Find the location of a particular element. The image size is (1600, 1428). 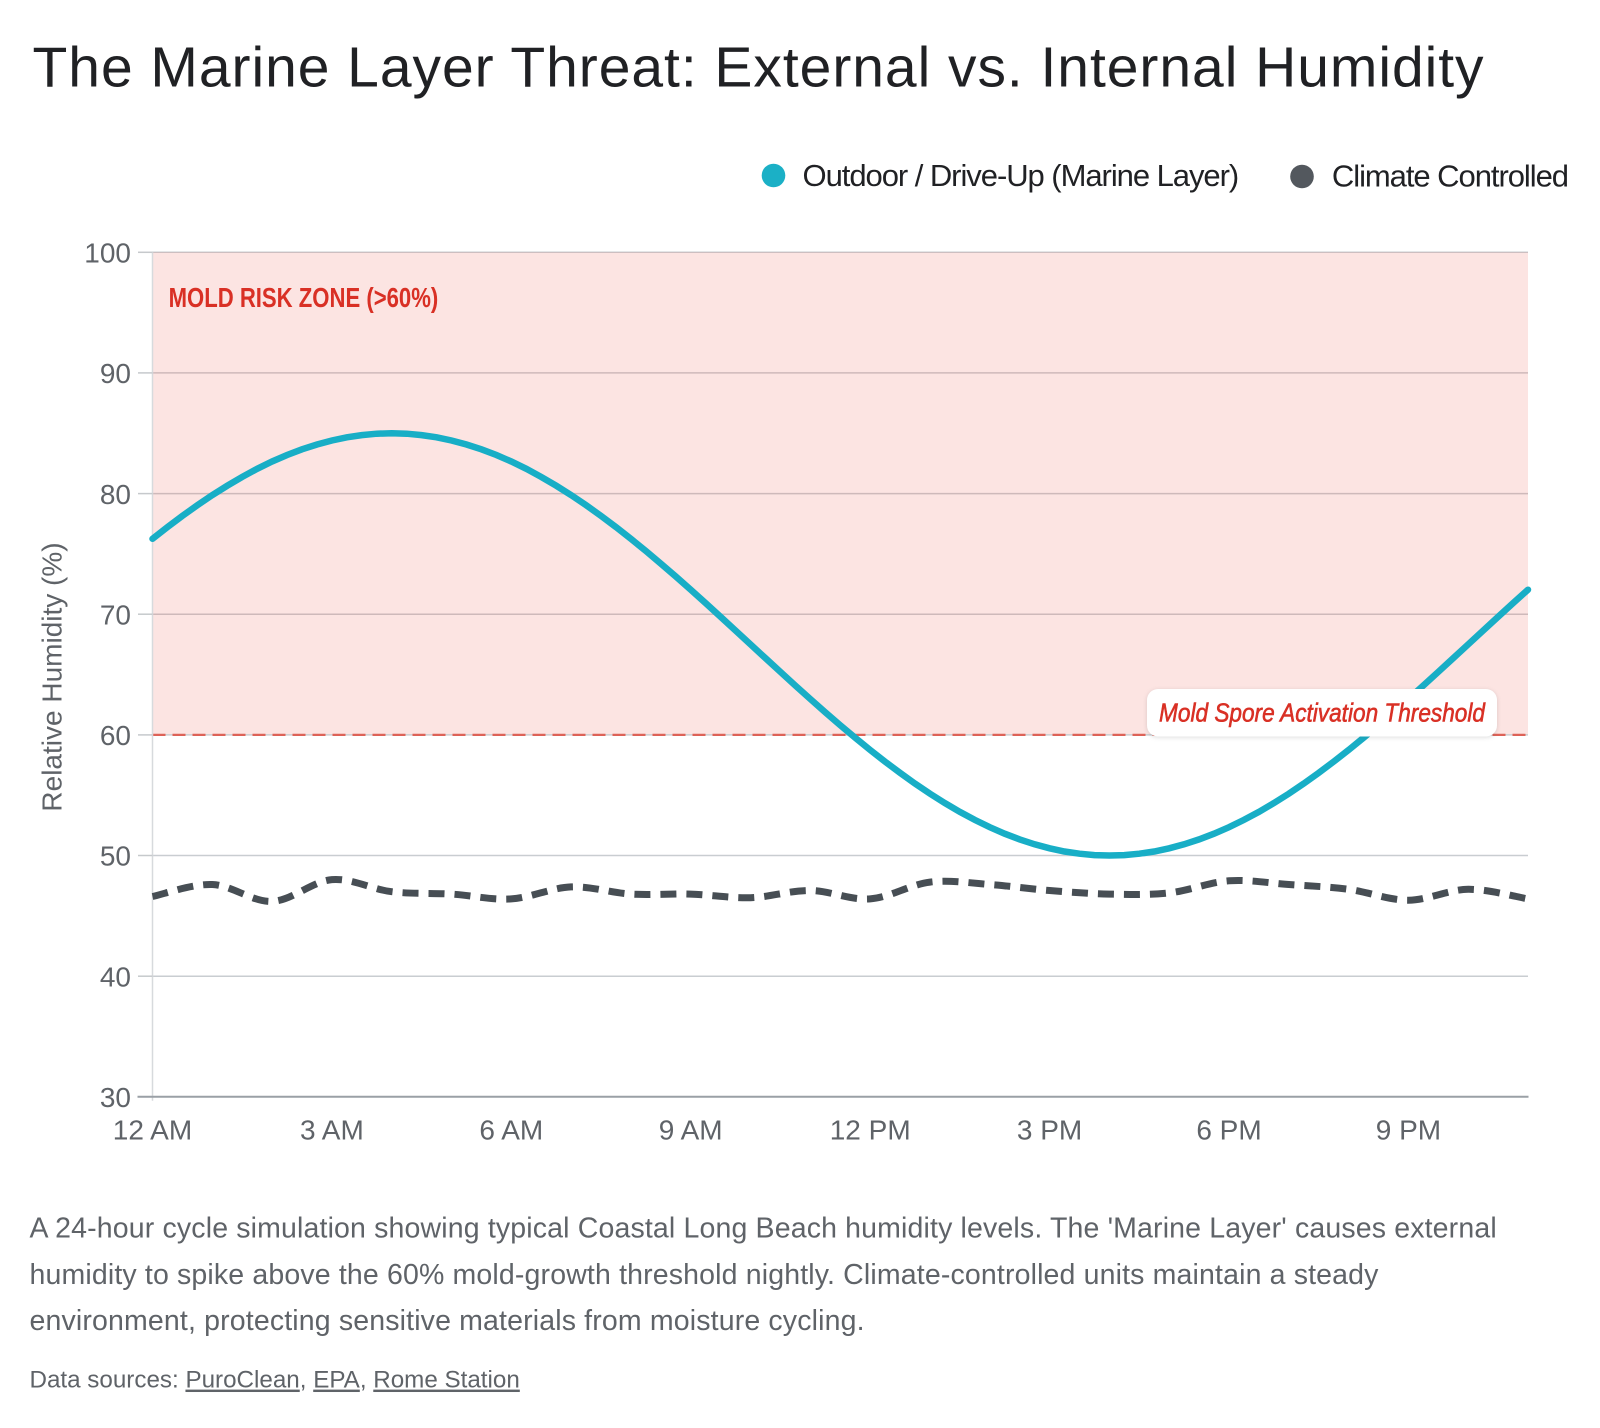

svg-text: 12 PM is located at coordinates (870, 1130).